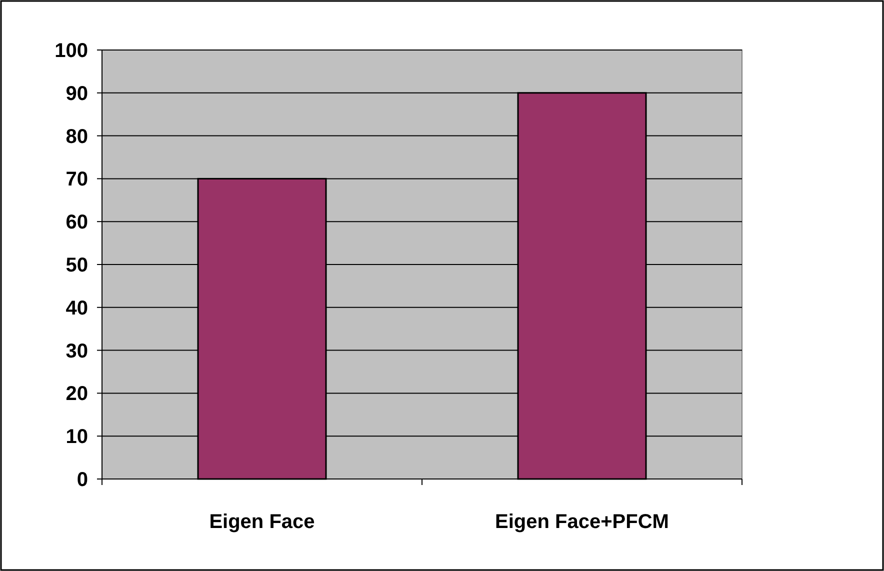 The image size is (884, 571). What do you see at coordinates (77, 93) in the screenshot?
I see `y-tick-label: 90` at bounding box center [77, 93].